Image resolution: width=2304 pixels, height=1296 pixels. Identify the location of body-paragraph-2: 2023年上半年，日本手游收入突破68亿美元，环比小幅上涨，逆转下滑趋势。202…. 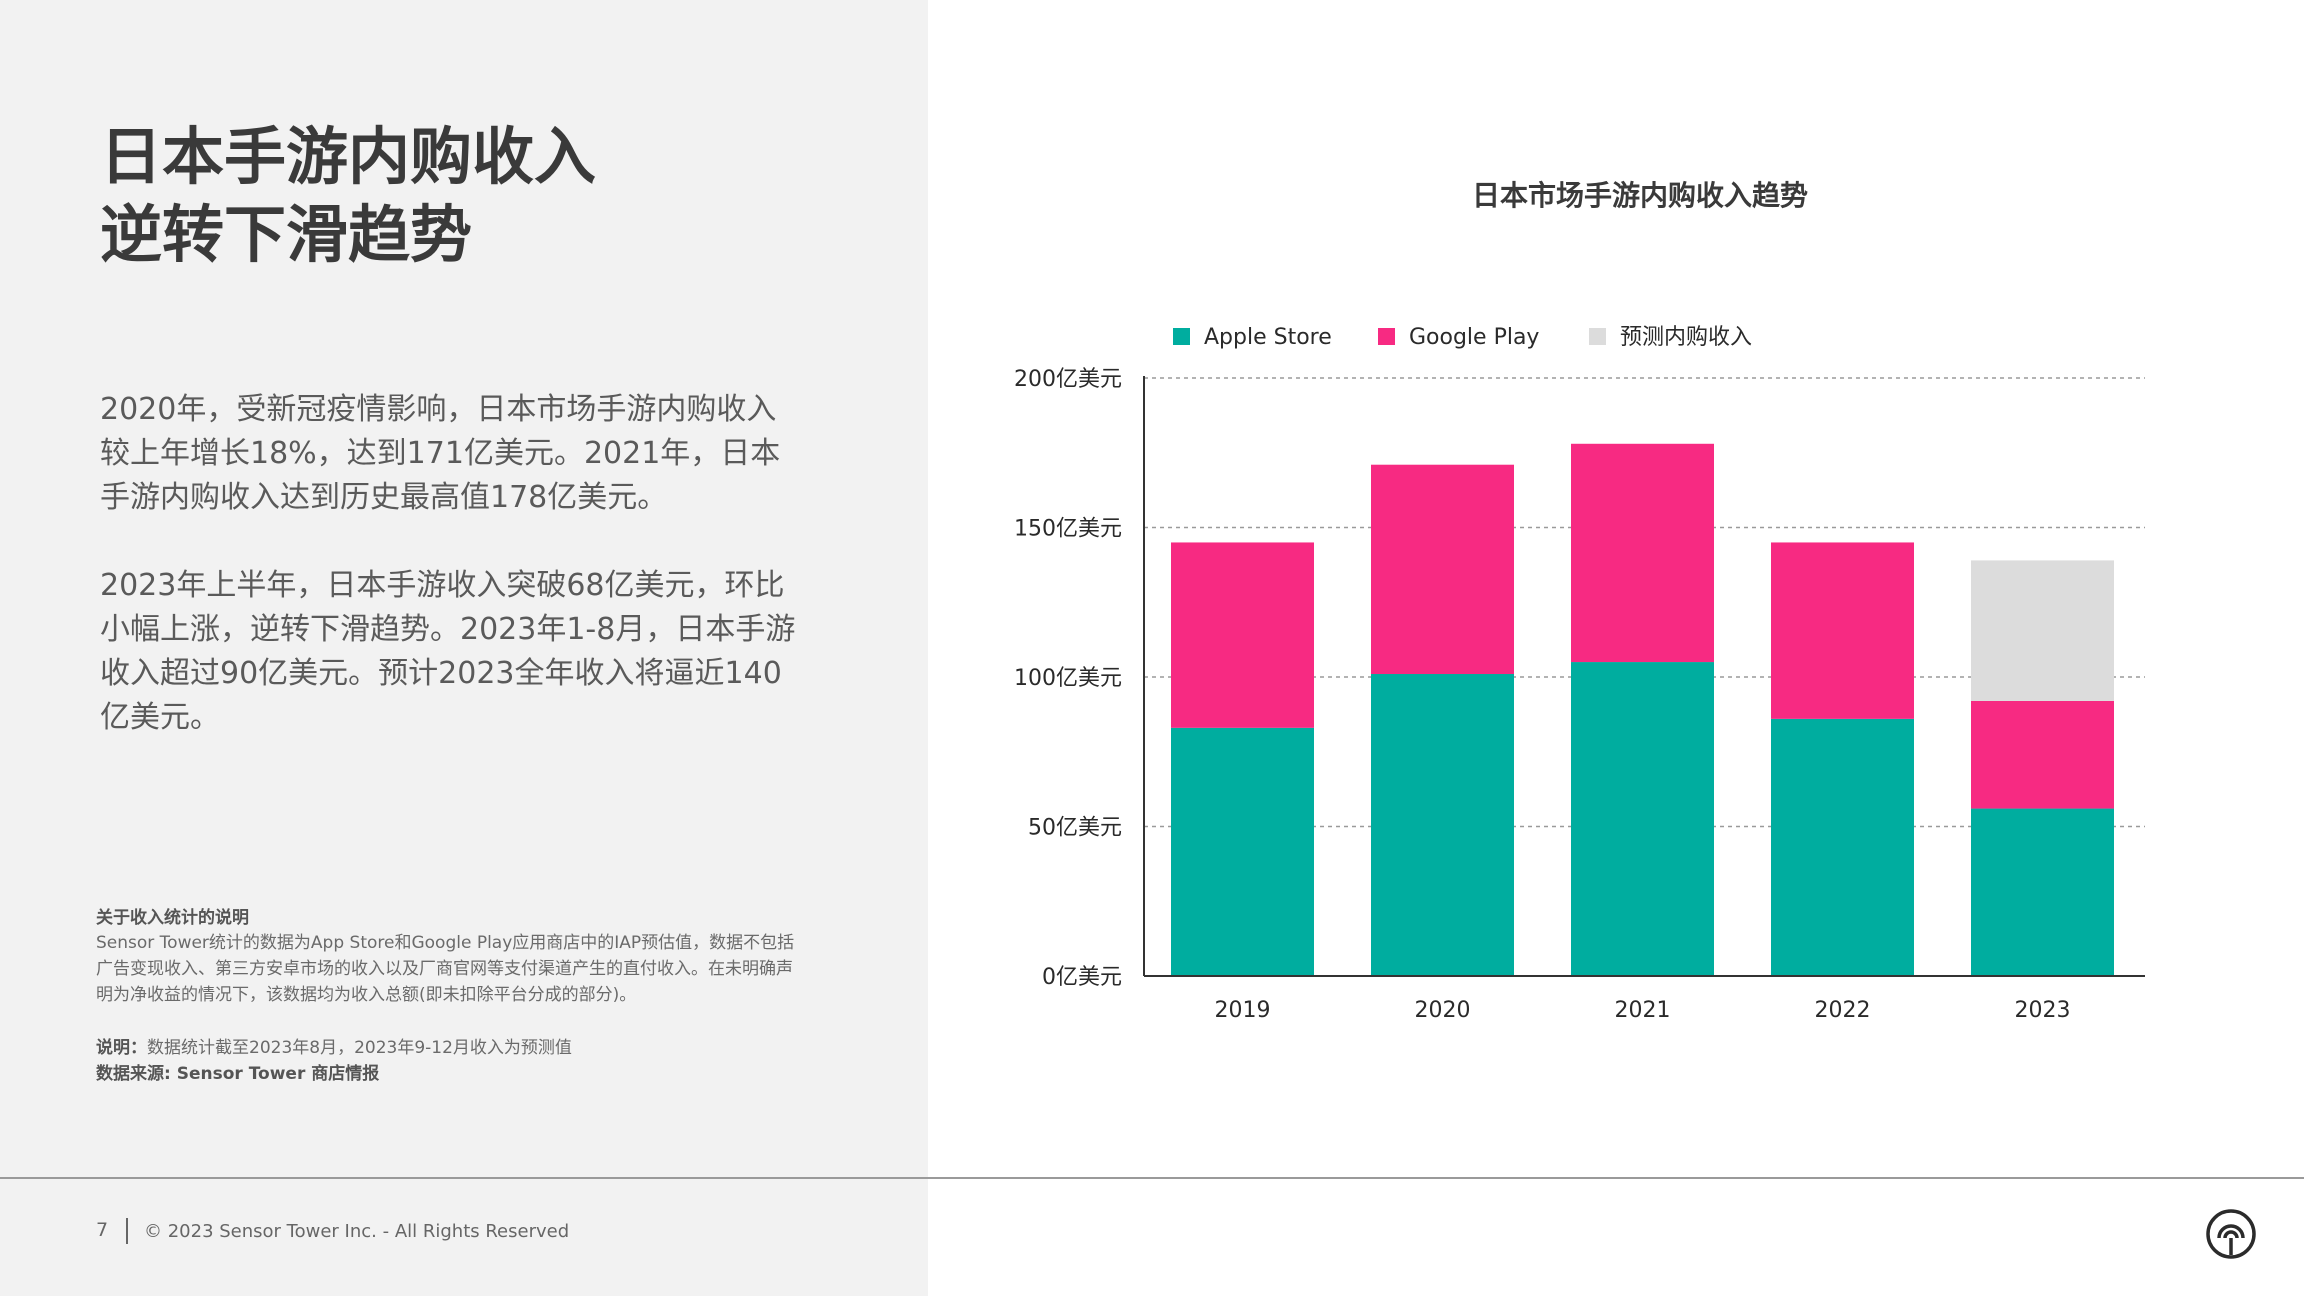
(448, 651).